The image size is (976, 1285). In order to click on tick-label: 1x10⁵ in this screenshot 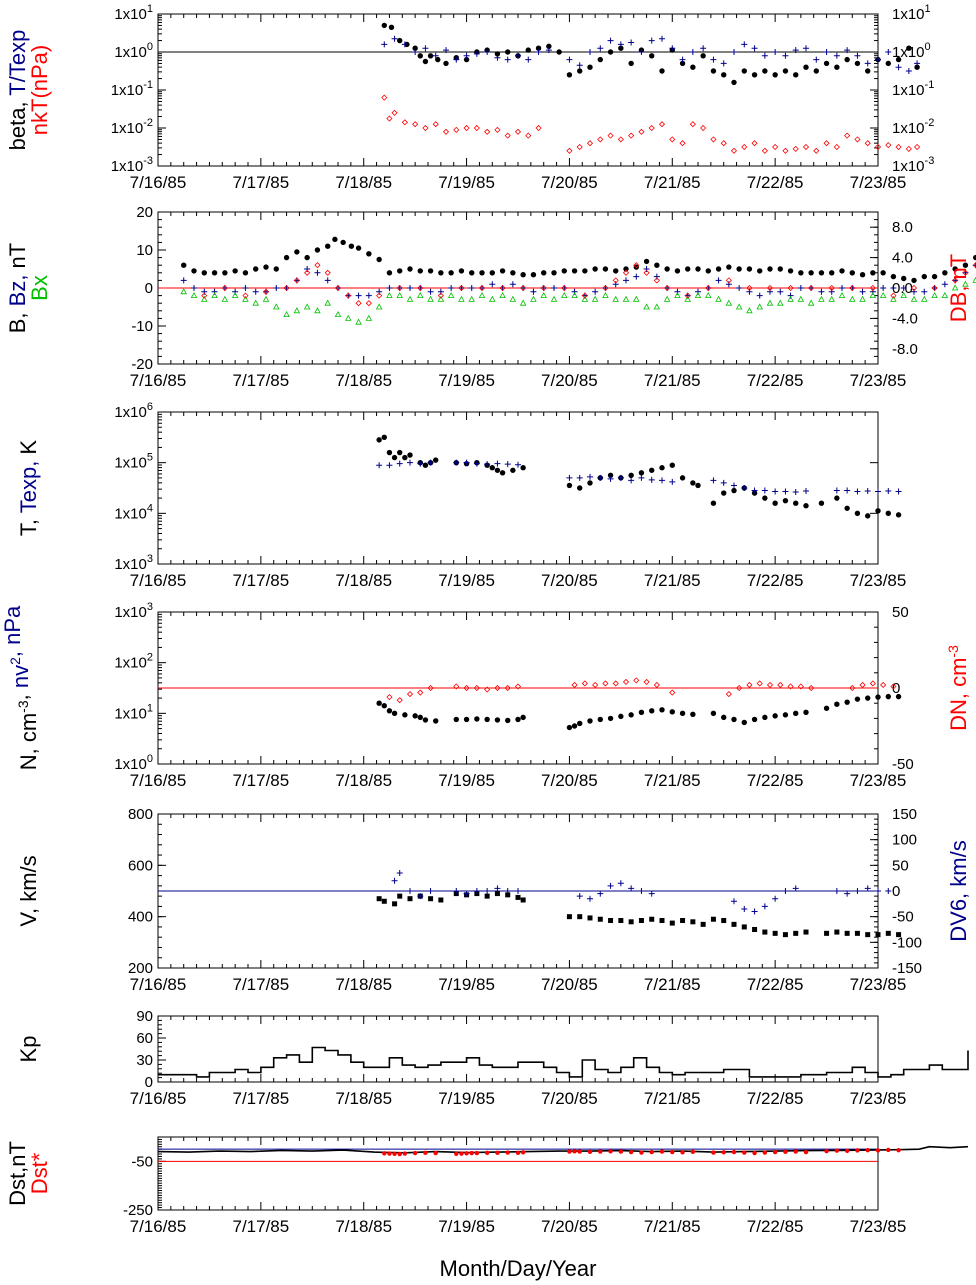, I will do `click(133, 462)`.